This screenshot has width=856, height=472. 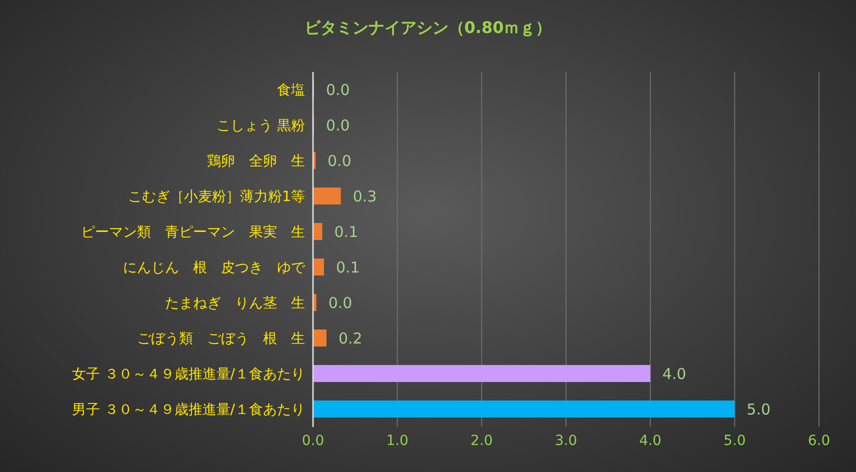 I want to click on data-label: 4.0, so click(x=674, y=373).